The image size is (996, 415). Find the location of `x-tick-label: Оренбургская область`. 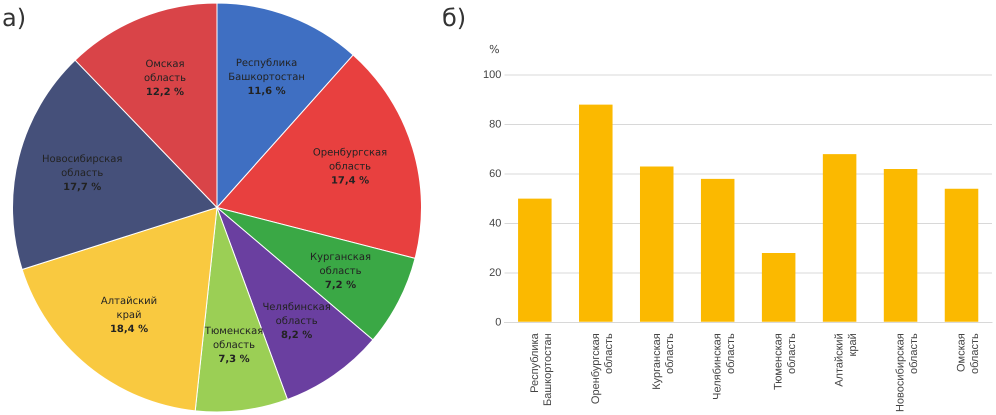

x-tick-label: Оренбургская область is located at coordinates (603, 368).